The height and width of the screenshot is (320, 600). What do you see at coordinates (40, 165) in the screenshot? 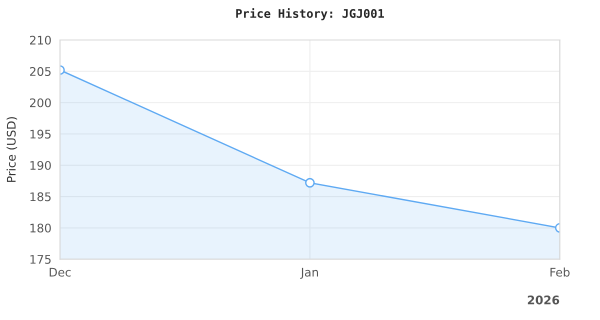
I see `y-tick-label: 190` at bounding box center [40, 165].